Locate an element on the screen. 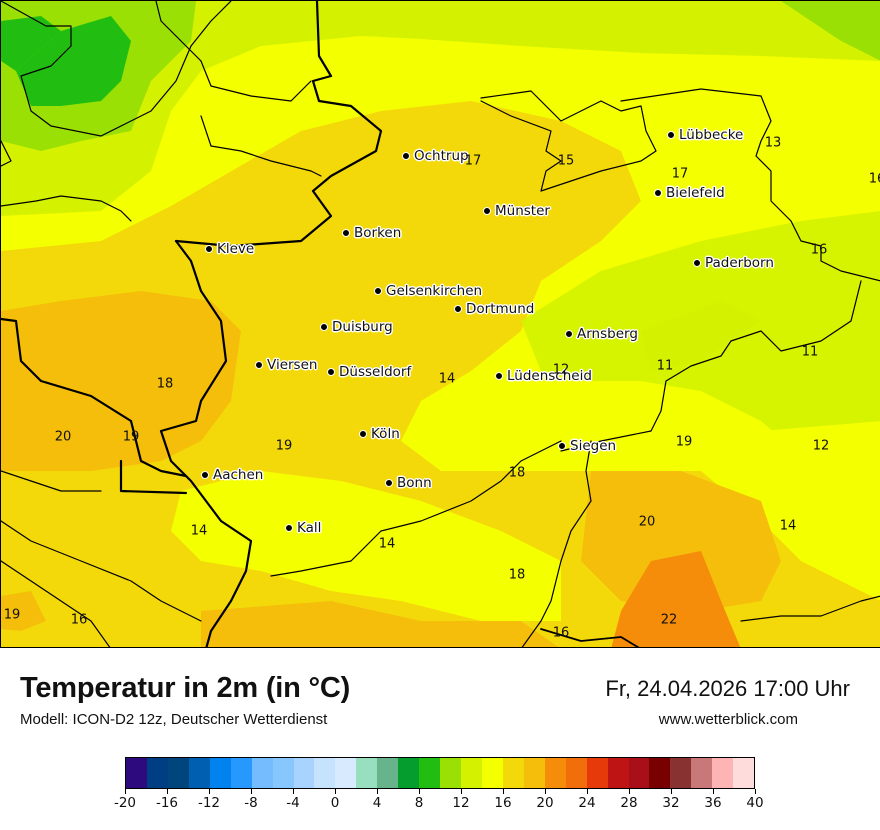 This screenshot has height=830, width=880. city-name: Borken is located at coordinates (378, 233).